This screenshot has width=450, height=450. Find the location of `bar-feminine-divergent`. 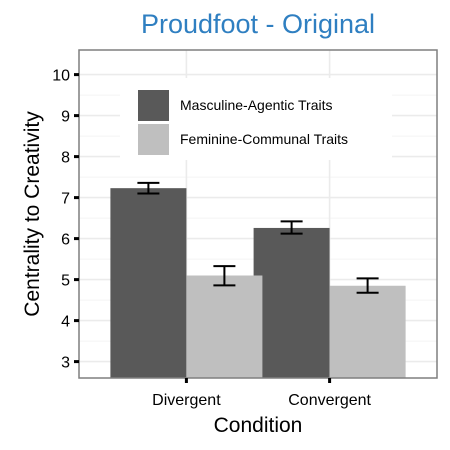

bar-feminine-divergent is located at coordinates (224, 326).